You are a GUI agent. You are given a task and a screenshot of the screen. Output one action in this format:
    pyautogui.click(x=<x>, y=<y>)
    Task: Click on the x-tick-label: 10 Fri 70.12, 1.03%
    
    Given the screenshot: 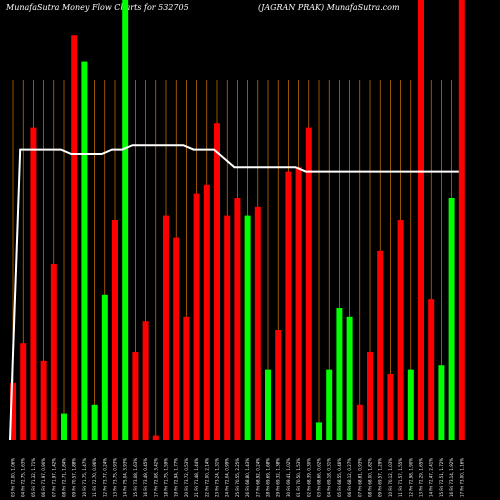 What is the action you would take?
    pyautogui.click(x=390, y=477)
    